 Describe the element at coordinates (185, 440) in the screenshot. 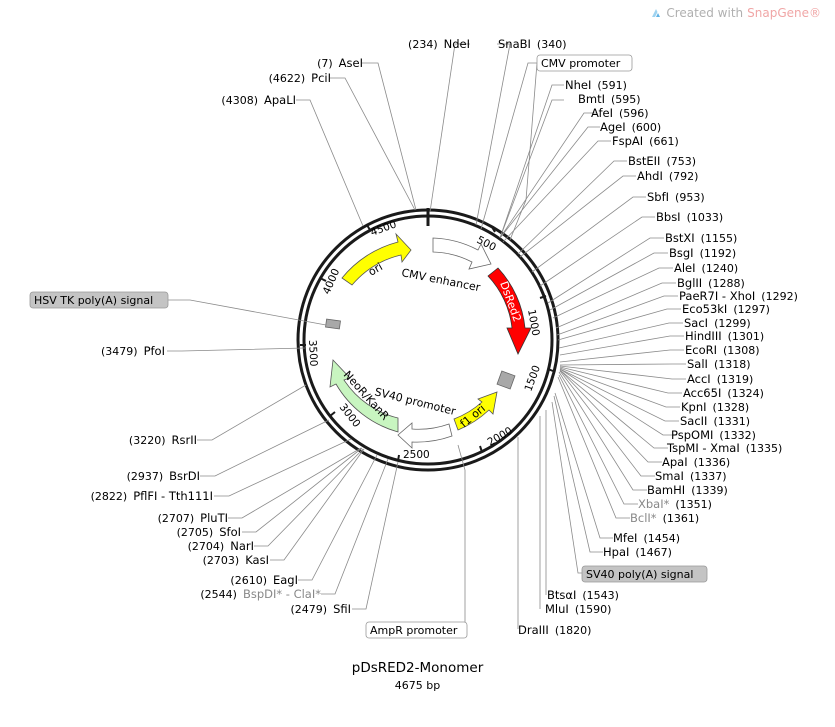

I see `site-name: RsrII` at that location.